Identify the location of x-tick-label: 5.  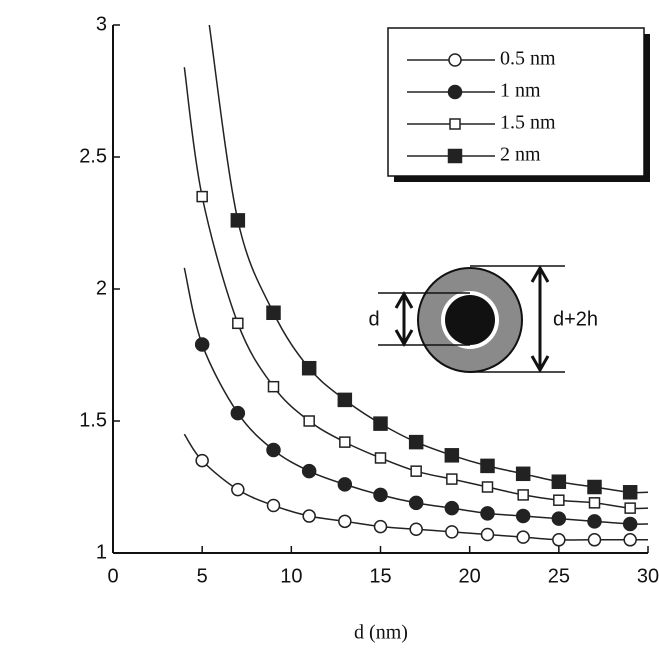
(202, 576).